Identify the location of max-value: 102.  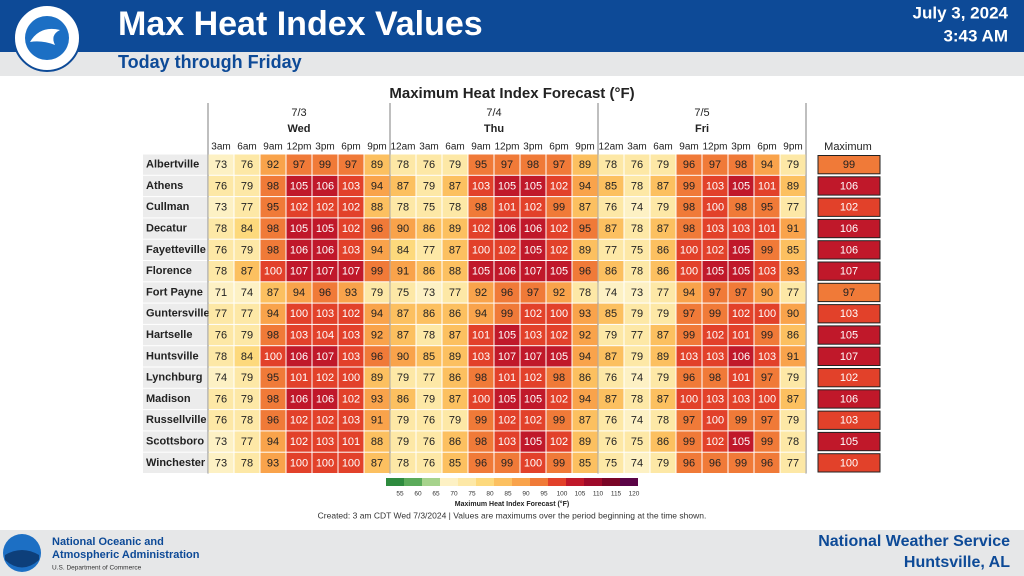
(849, 208).